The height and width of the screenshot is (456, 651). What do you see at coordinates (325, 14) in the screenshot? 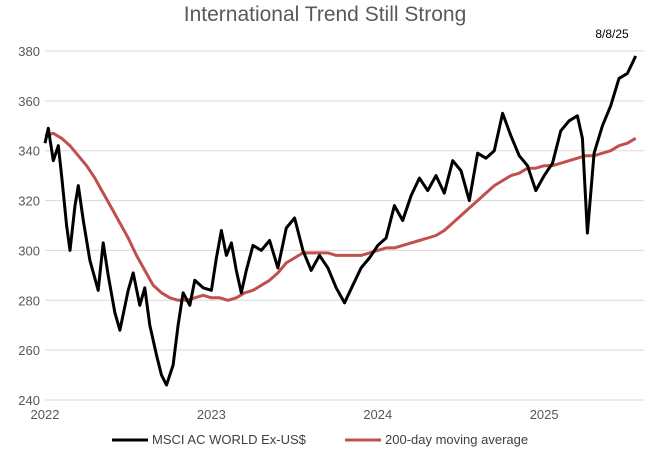
I see `chart-title: International Trend Still Strong` at bounding box center [325, 14].